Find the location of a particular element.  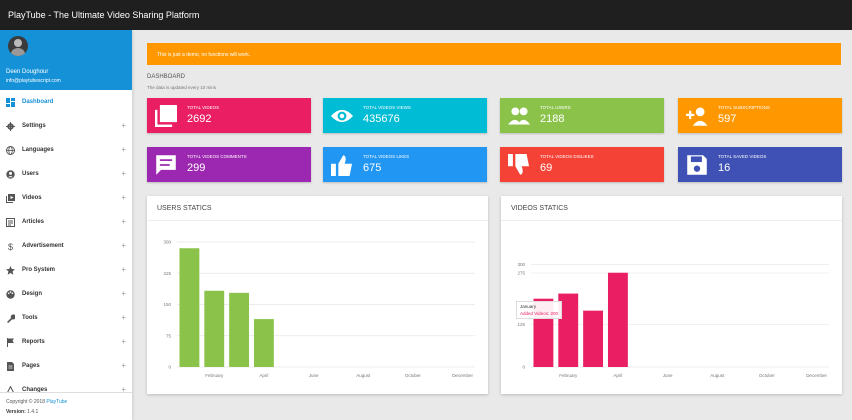

sidebar-item-languages: Languages + is located at coordinates (66, 150).